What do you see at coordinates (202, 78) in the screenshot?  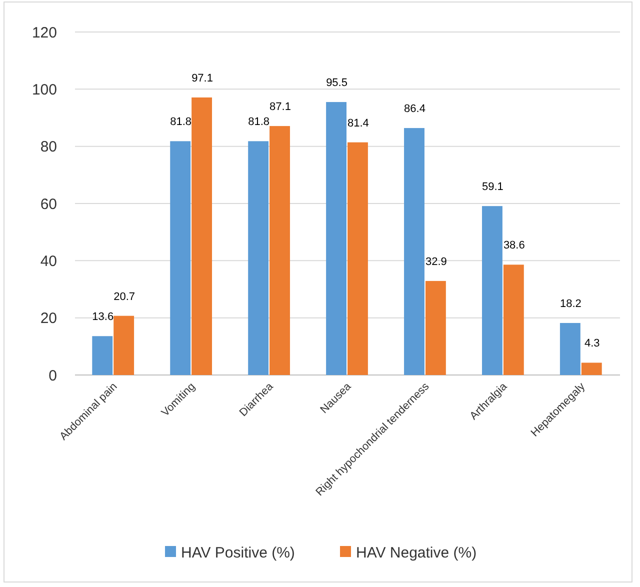 I see `data-label: 97.1` at bounding box center [202, 78].